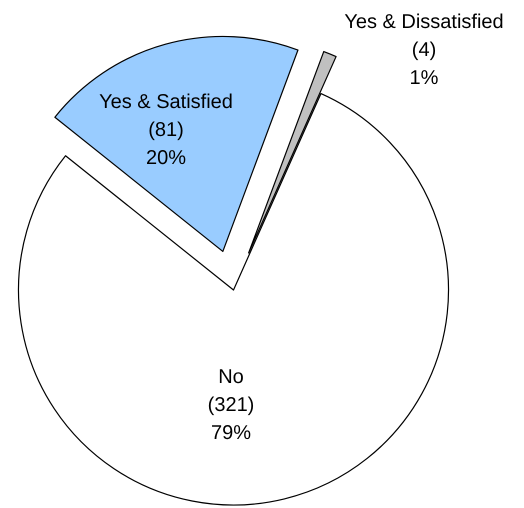  What do you see at coordinates (424, 64) in the screenshot?
I see `data-label: (4) 1%` at bounding box center [424, 64].